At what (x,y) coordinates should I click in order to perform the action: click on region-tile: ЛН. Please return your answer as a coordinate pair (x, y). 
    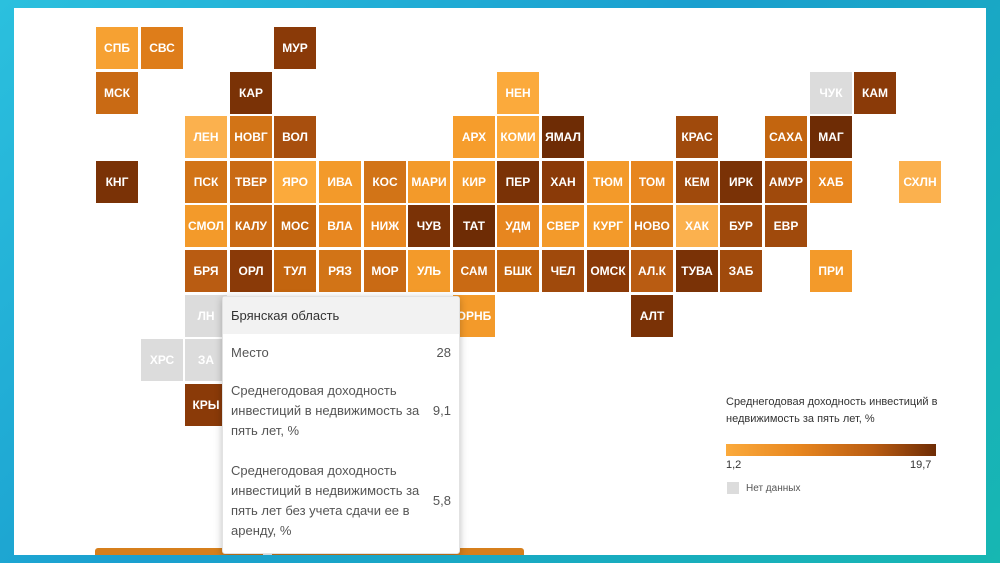
    Looking at the image, I should click on (206, 316).